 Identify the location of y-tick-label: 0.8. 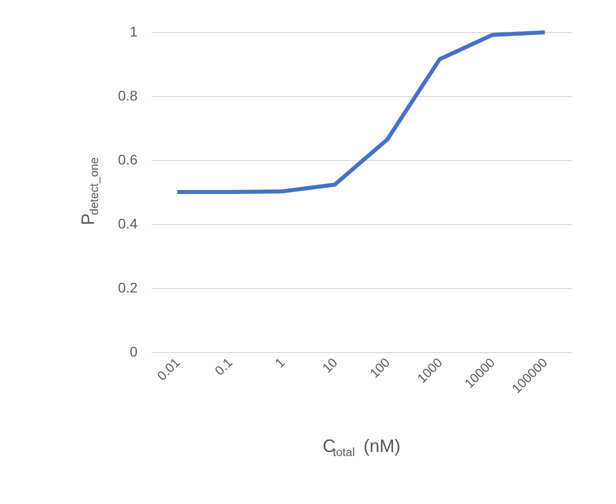
(128, 96).